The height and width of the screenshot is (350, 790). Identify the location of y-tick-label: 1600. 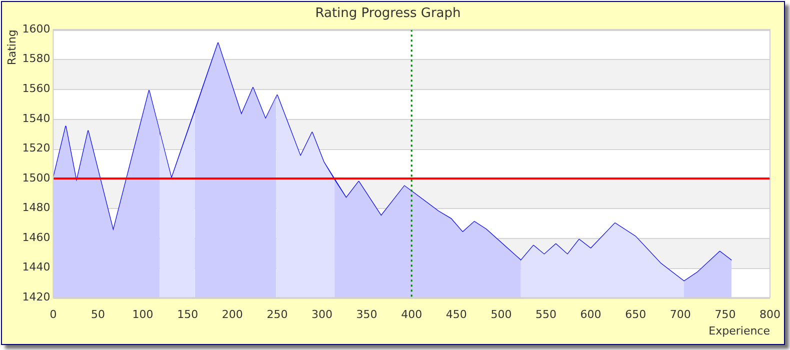
(36, 29).